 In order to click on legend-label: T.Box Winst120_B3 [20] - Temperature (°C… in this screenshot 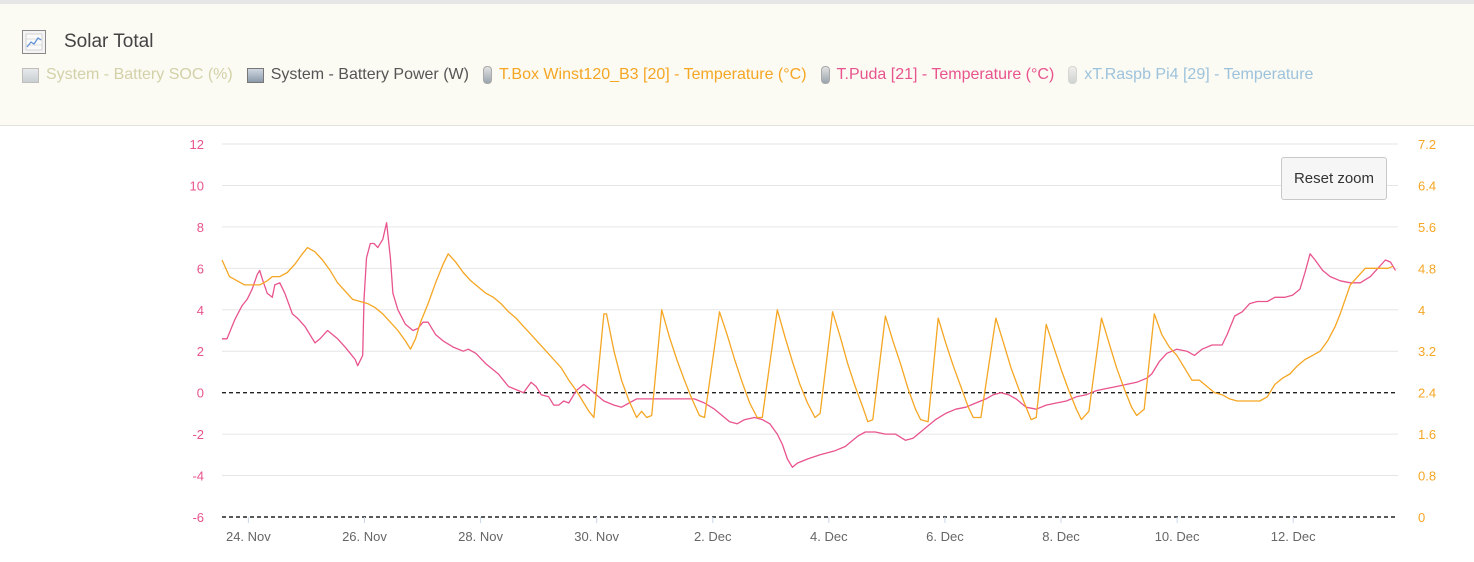, I will do `click(652, 74)`.